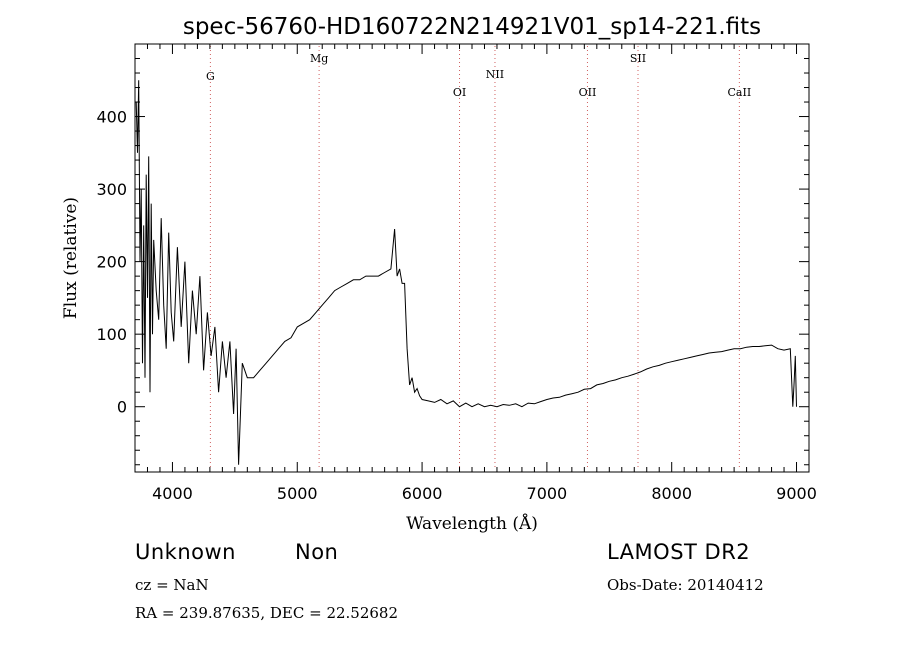 This screenshot has height=650, width=900. I want to click on y-tick-label: 200, so click(111, 262).